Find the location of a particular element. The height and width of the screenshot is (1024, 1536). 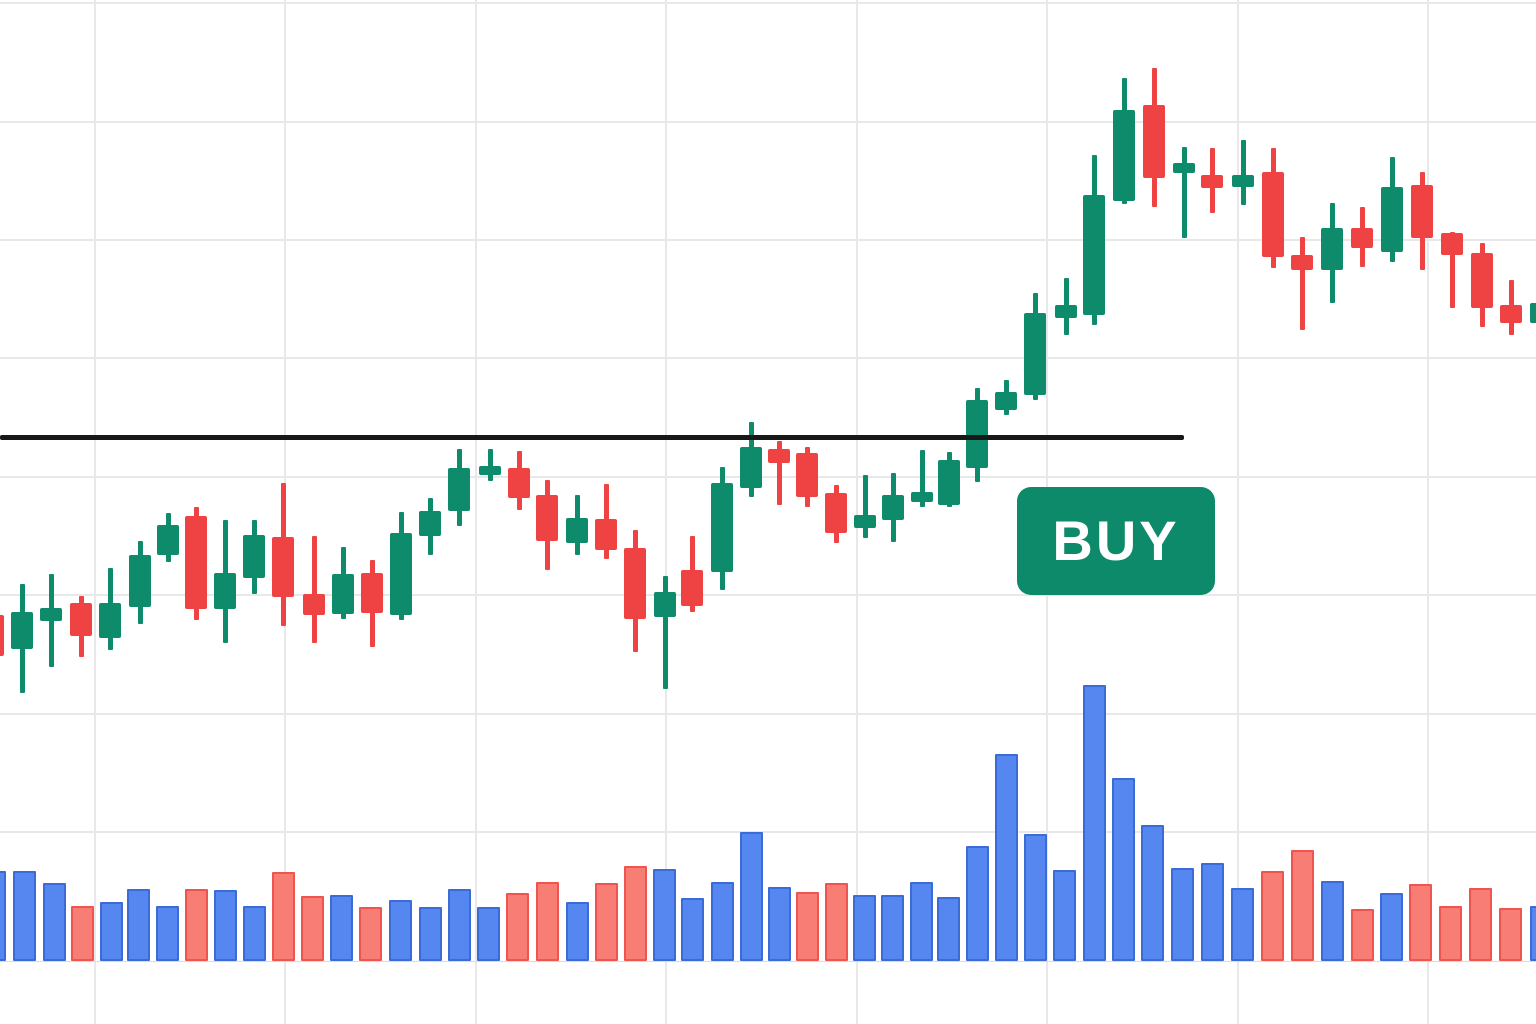

buy-button: BUY is located at coordinates (1116, 541).